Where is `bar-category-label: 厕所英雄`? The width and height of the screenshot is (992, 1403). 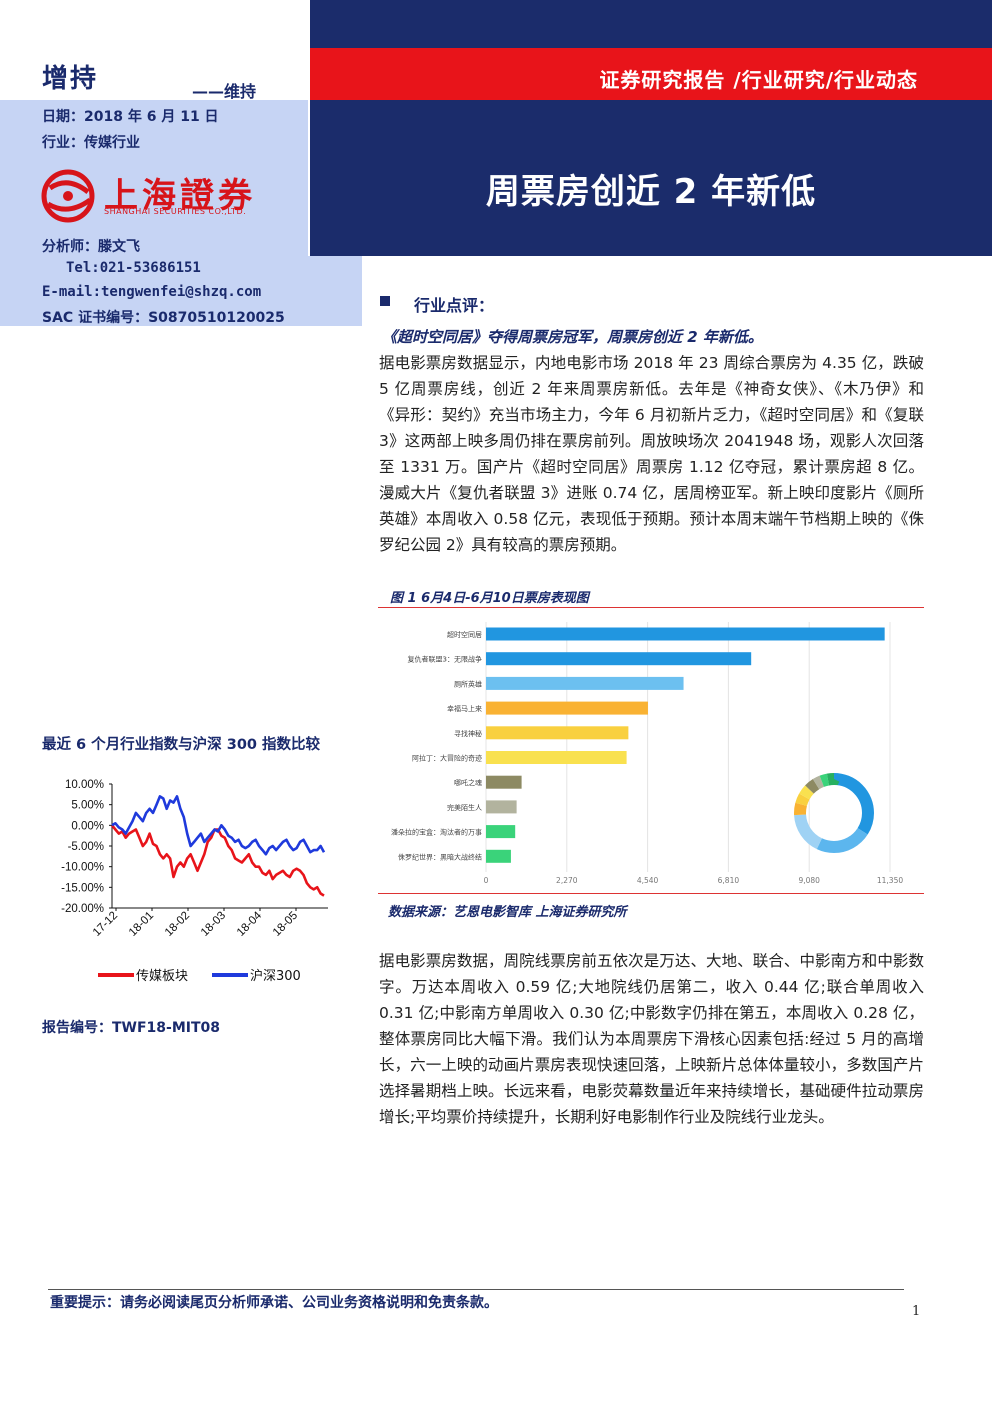 bar-category-label: 厕所英雄 is located at coordinates (468, 683).